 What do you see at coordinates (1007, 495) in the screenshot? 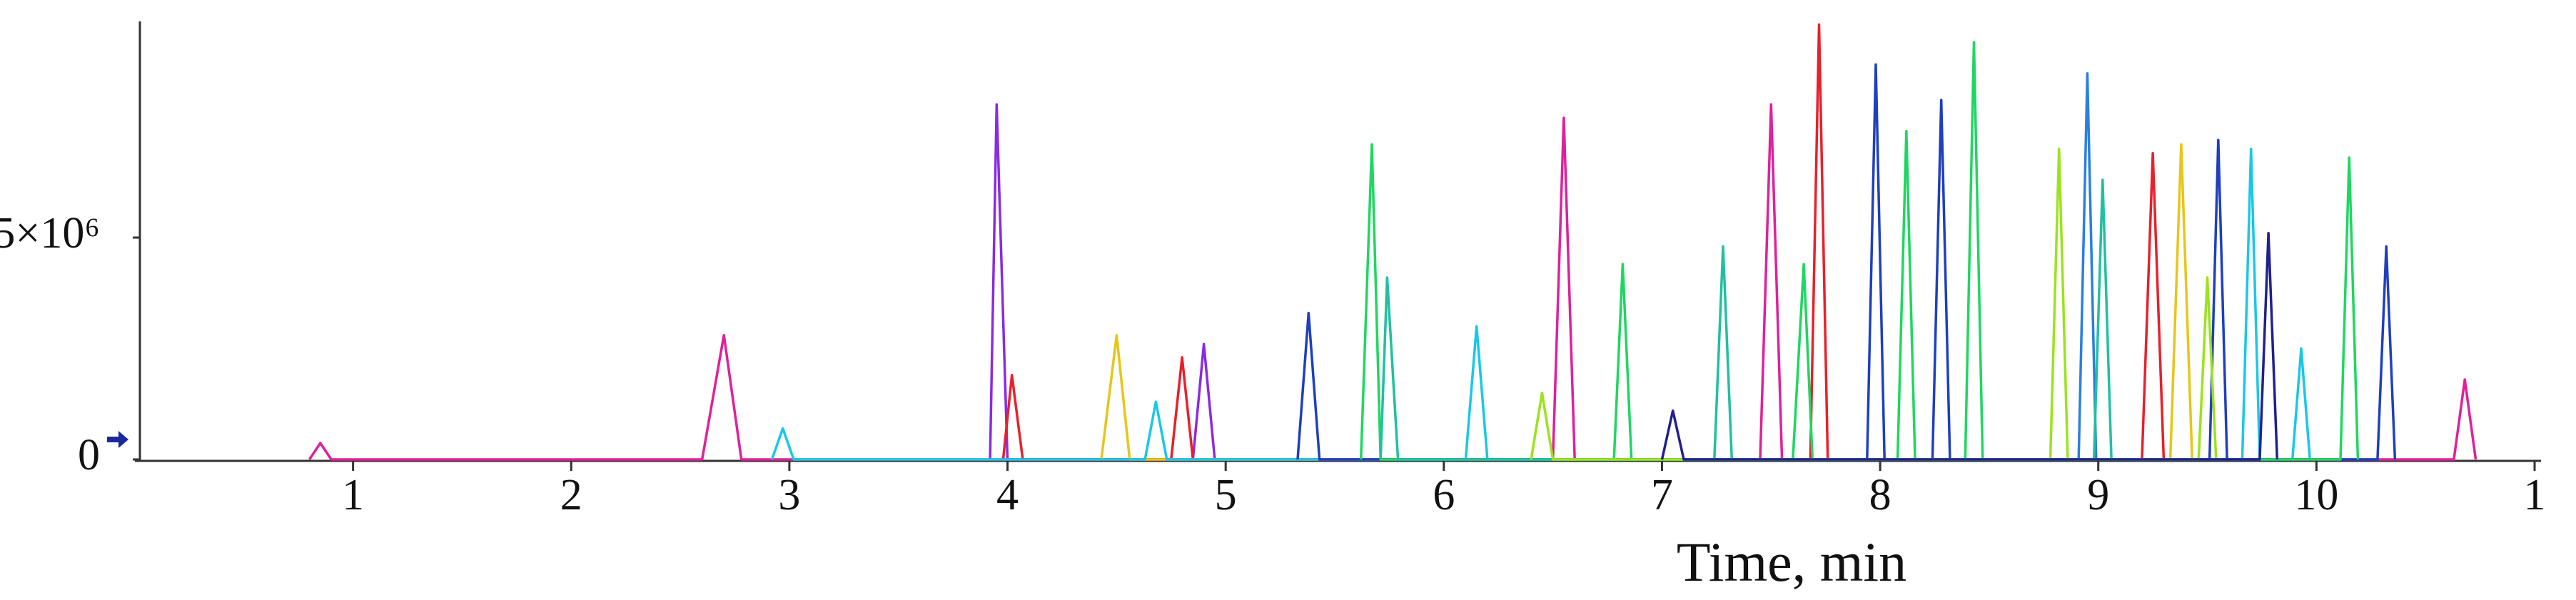
I see `x-tick-label: 4` at bounding box center [1007, 495].